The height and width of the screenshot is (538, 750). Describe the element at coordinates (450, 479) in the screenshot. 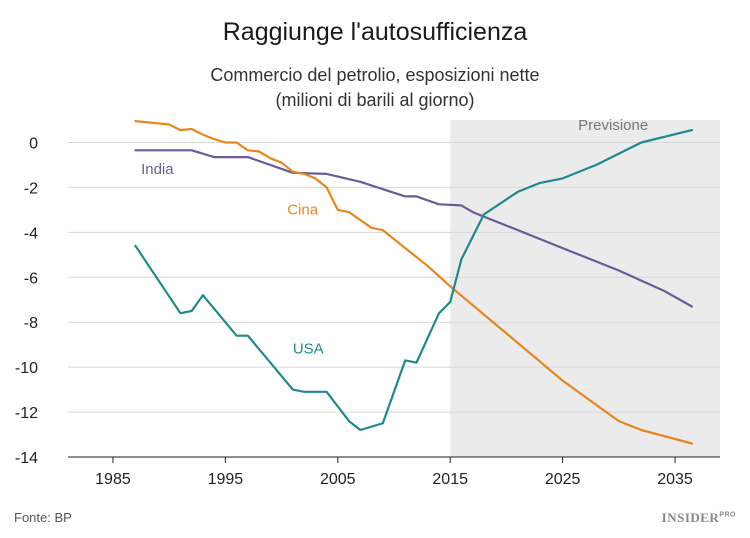

I see `x-tick-label: 2015` at that location.